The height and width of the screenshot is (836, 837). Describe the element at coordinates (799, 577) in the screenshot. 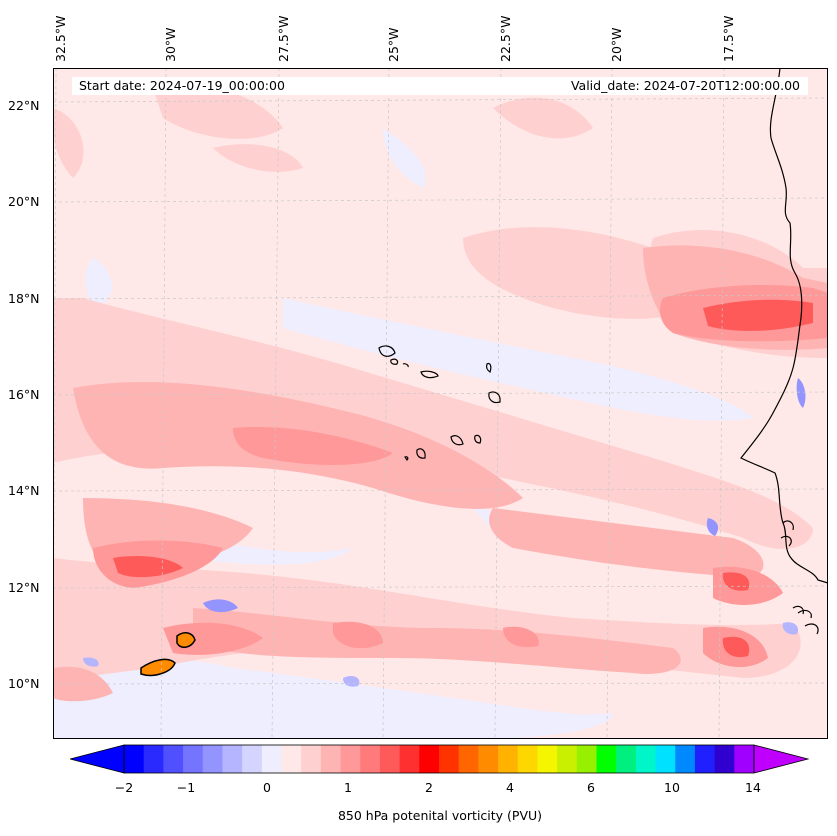

I see `coastline-detail` at that location.